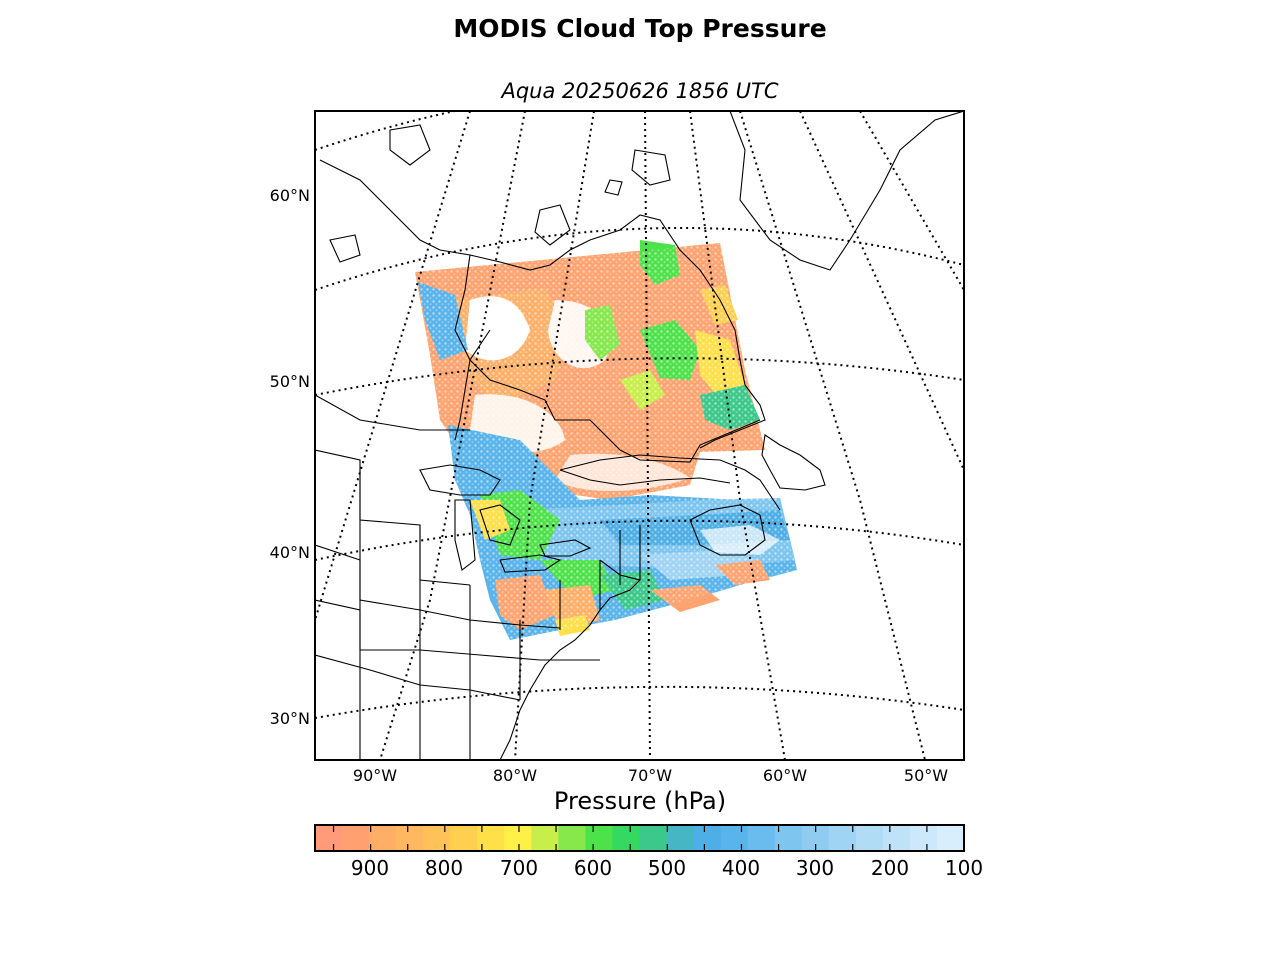 The height and width of the screenshot is (960, 1280). What do you see at coordinates (375, 775) in the screenshot?
I see `lon-label-90w: 90°W` at bounding box center [375, 775].